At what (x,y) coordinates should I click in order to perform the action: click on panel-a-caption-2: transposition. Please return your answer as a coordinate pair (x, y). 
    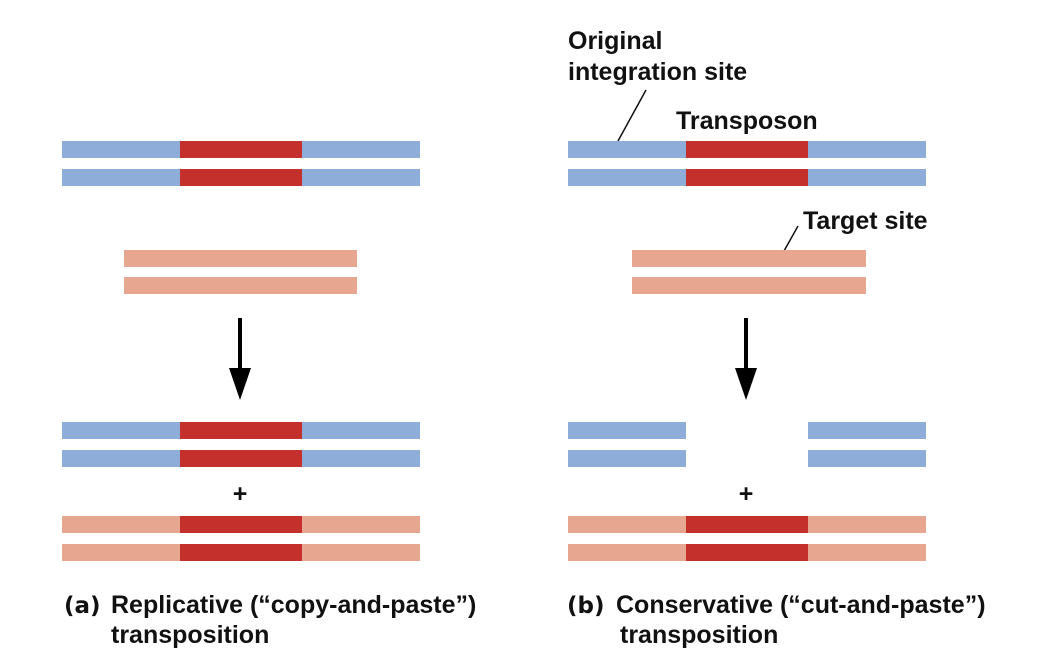
    Looking at the image, I should click on (190, 635).